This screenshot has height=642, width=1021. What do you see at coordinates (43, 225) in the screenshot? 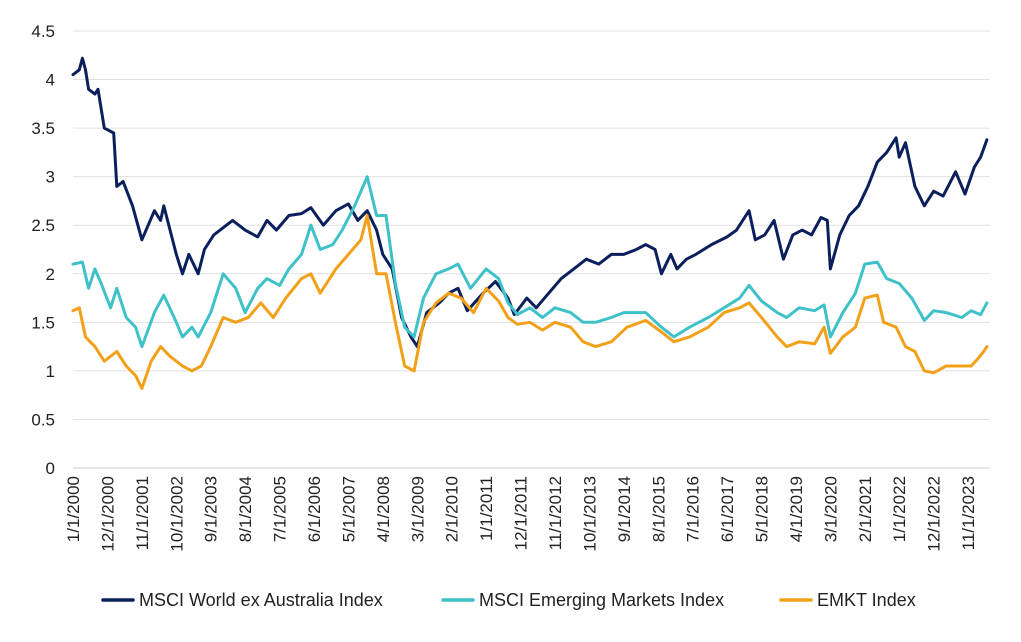
I see `y-tick-label: 2.5` at bounding box center [43, 225].